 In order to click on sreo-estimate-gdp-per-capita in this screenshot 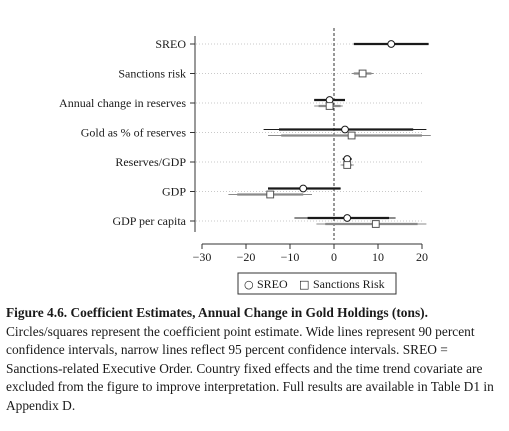, I will do `click(347, 218)`.